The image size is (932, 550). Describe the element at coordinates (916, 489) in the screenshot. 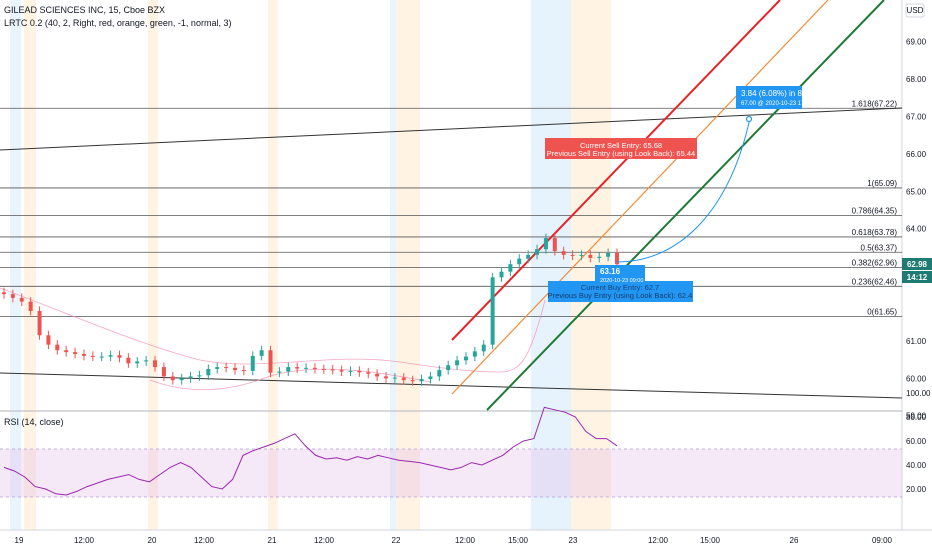

I see `rsi-tick-label: 20.00` at that location.